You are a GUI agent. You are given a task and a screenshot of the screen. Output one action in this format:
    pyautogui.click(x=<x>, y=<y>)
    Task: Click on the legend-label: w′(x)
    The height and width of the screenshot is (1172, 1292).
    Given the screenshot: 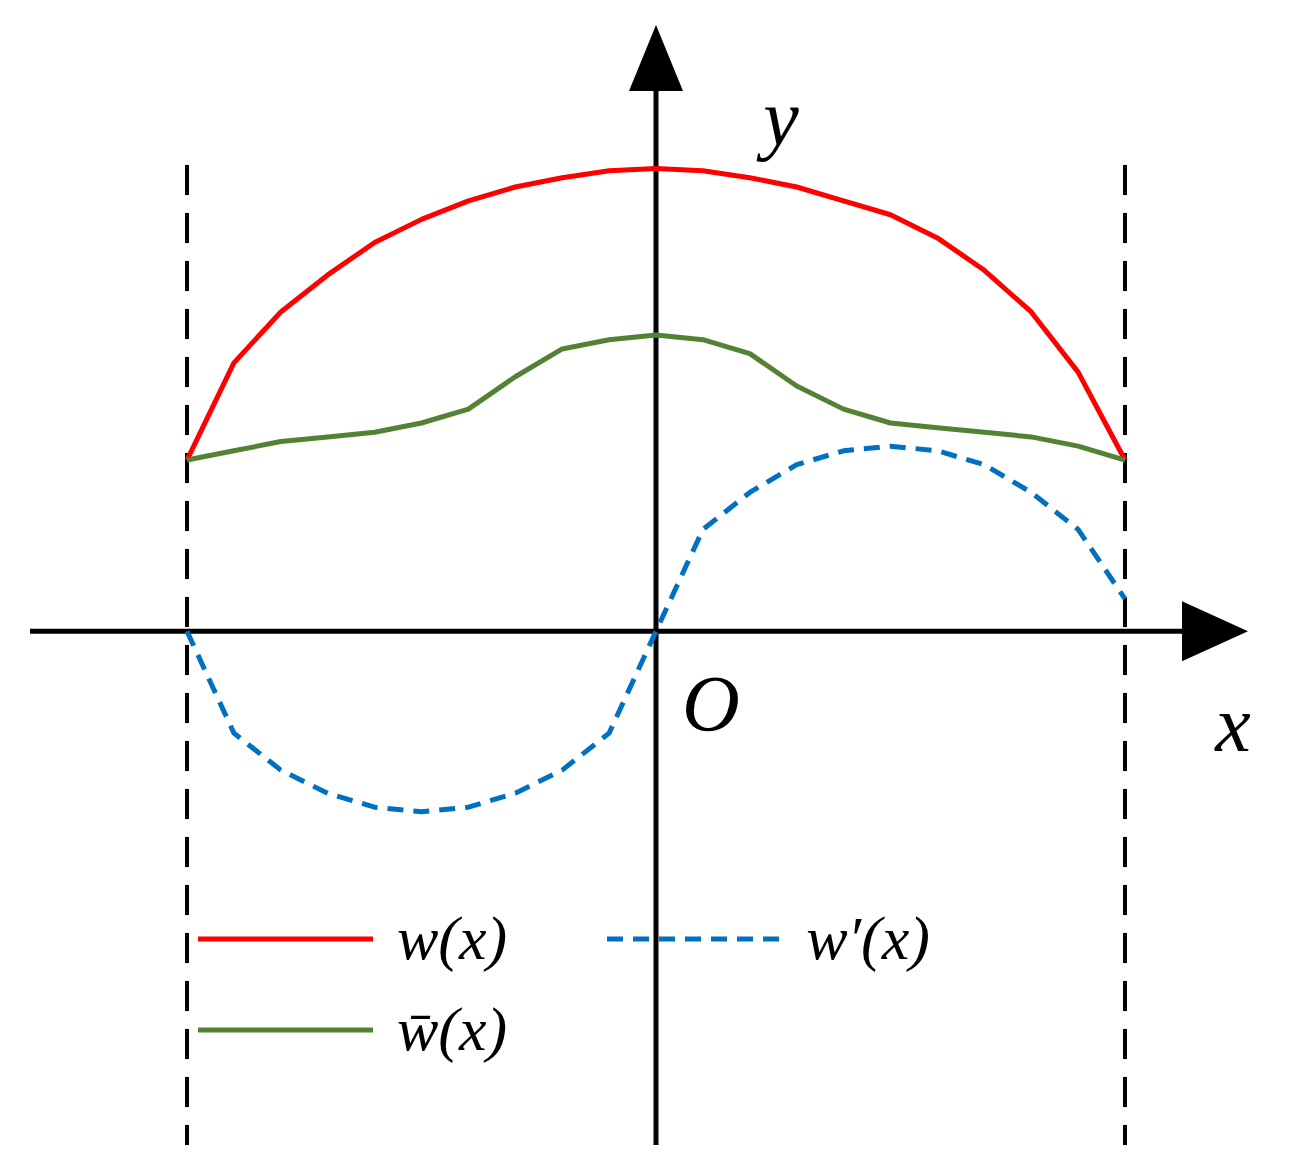 What is the action you would take?
    pyautogui.click(x=868, y=938)
    